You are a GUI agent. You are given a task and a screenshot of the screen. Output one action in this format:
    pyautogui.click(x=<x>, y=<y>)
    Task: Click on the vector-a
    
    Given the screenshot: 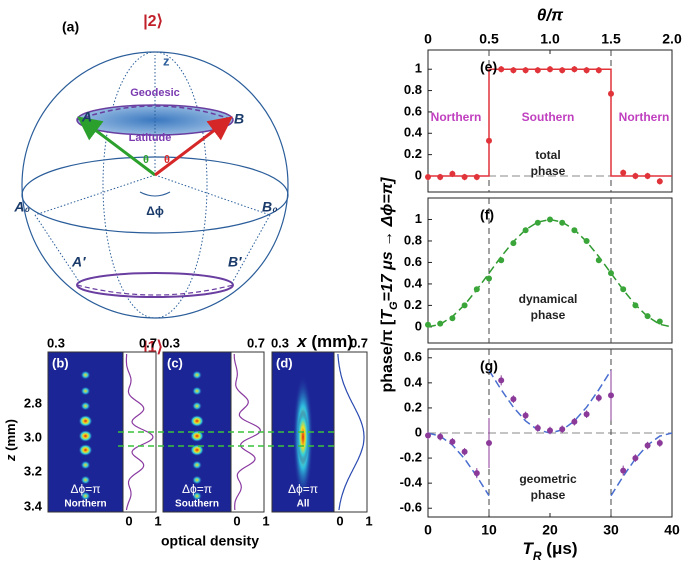 What is the action you would take?
    pyautogui.click(x=116, y=146)
    